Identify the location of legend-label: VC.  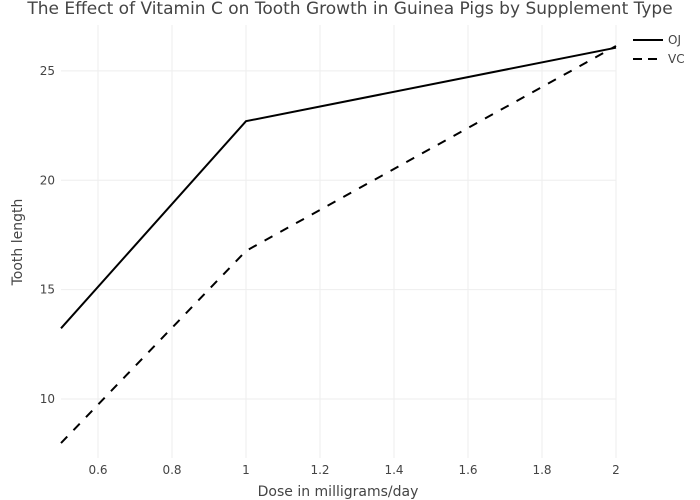
(676, 59).